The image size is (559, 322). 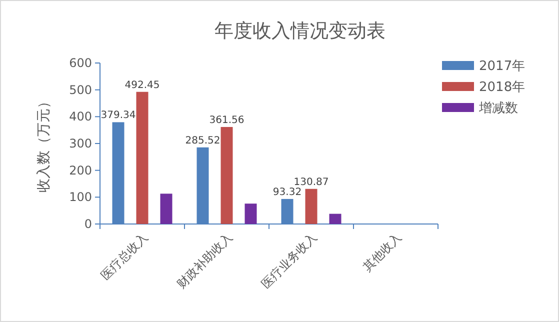 I want to click on data-label: 130.87, so click(x=311, y=182).